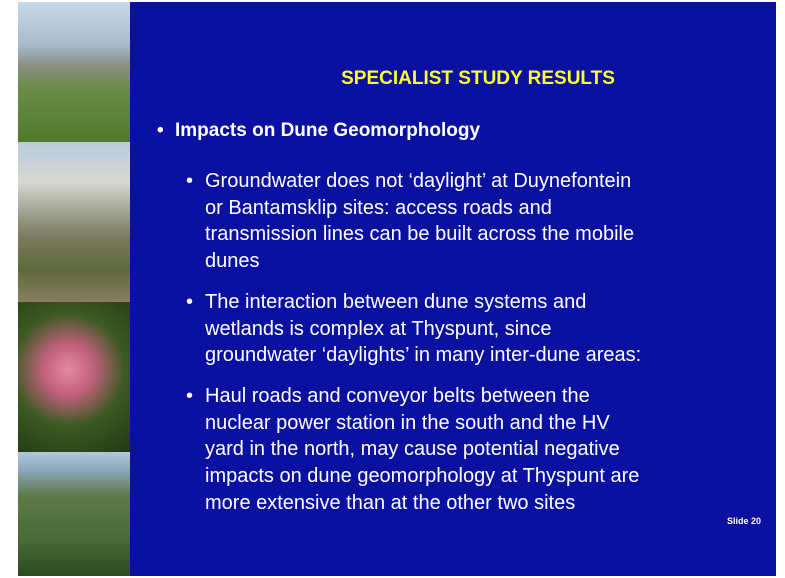  I want to click on bullet-line: or Bantamsklip sites: access roads and, so click(378, 207).